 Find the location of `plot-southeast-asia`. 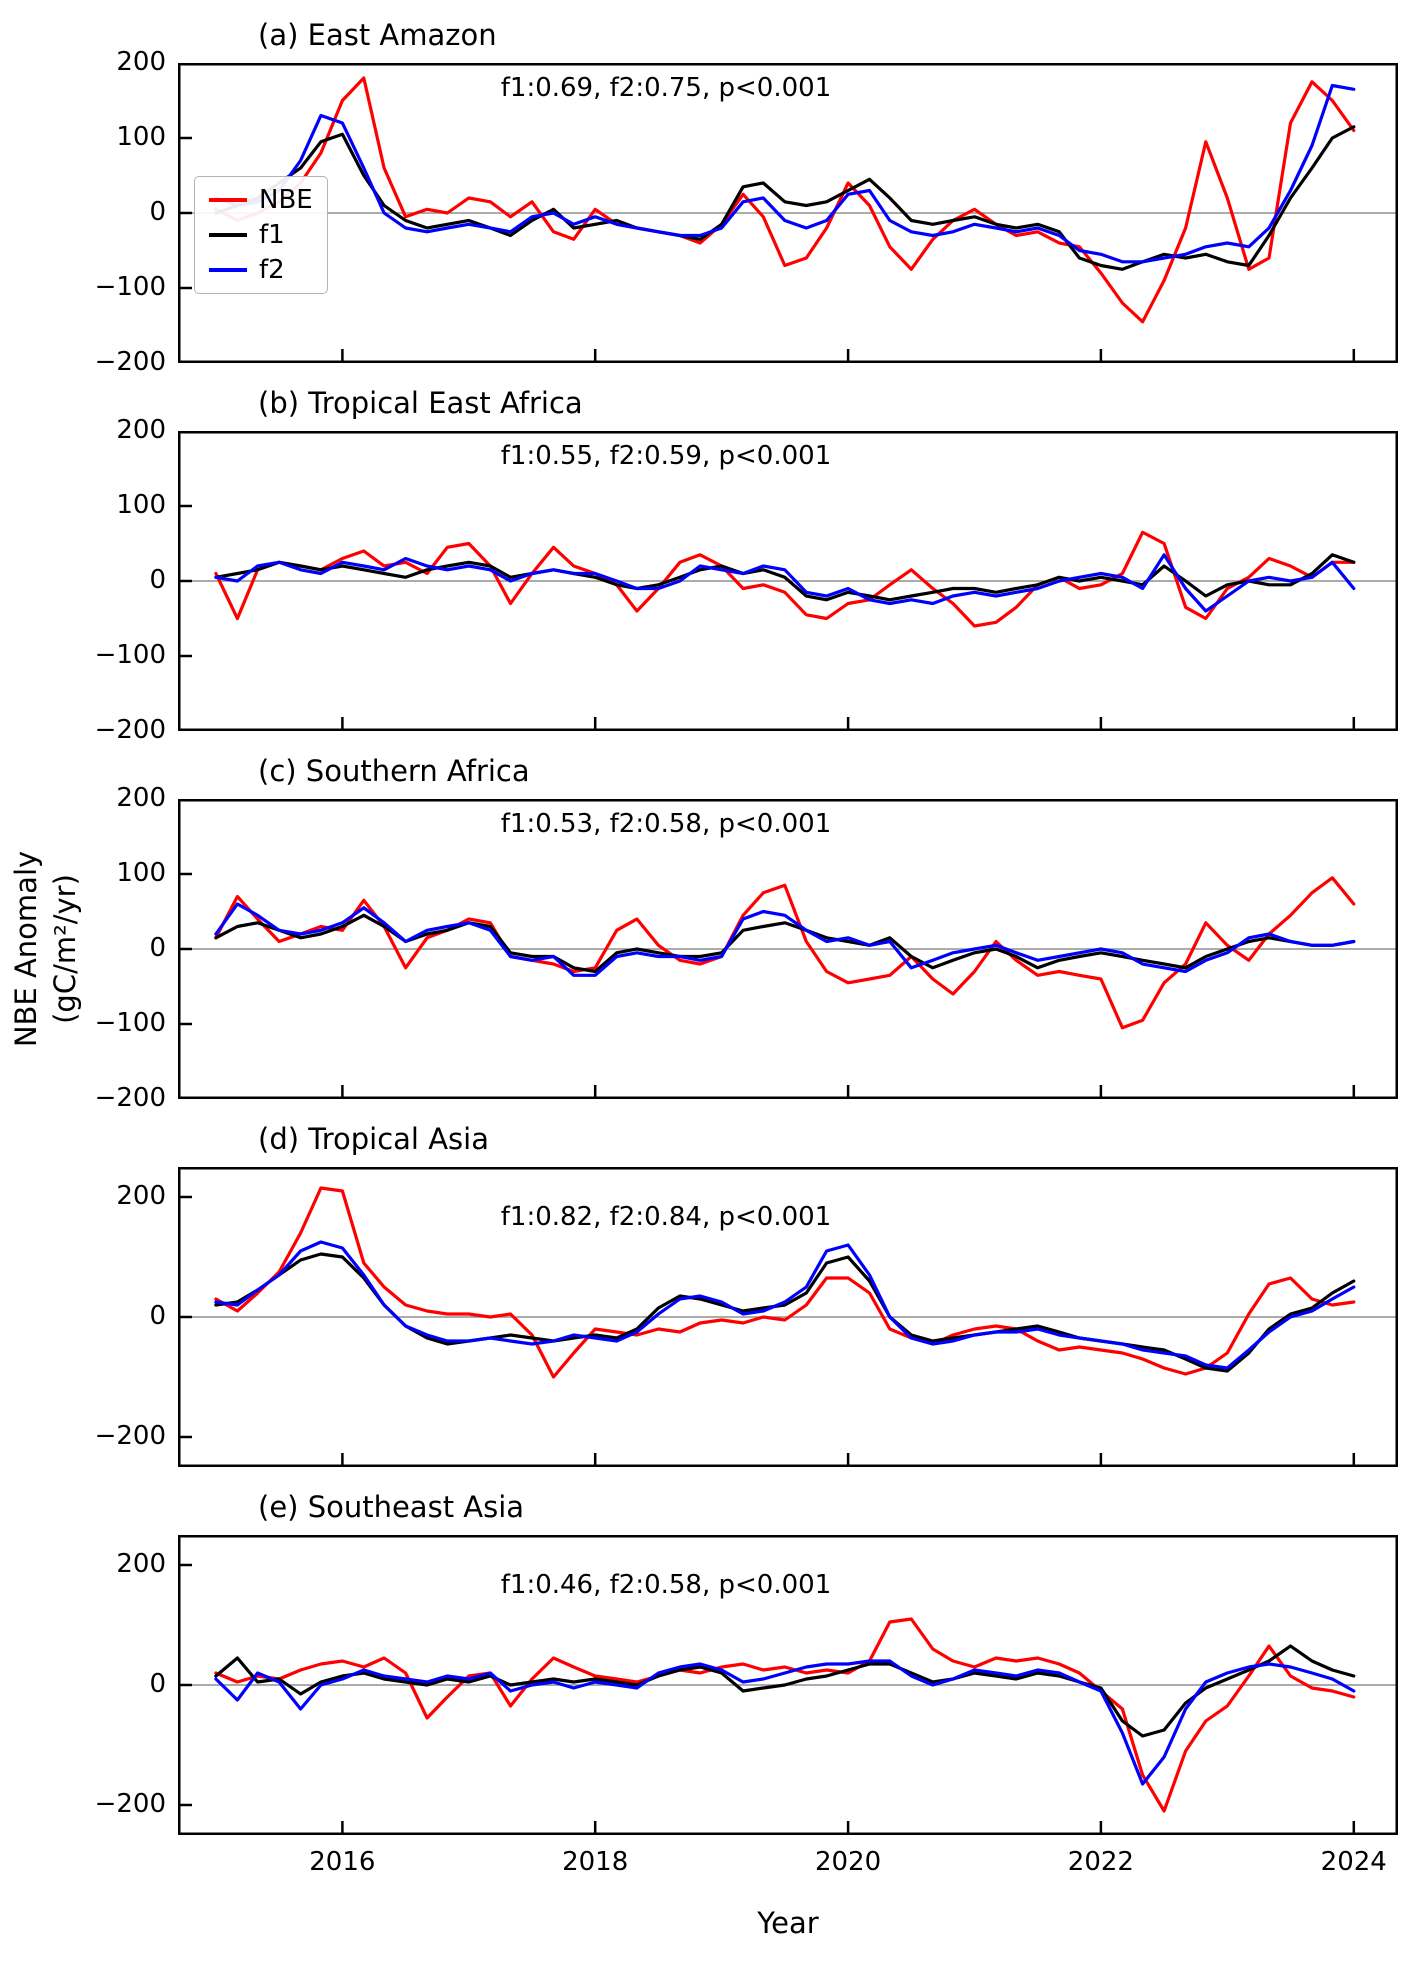

plot-southeast-asia is located at coordinates (788, 1685).